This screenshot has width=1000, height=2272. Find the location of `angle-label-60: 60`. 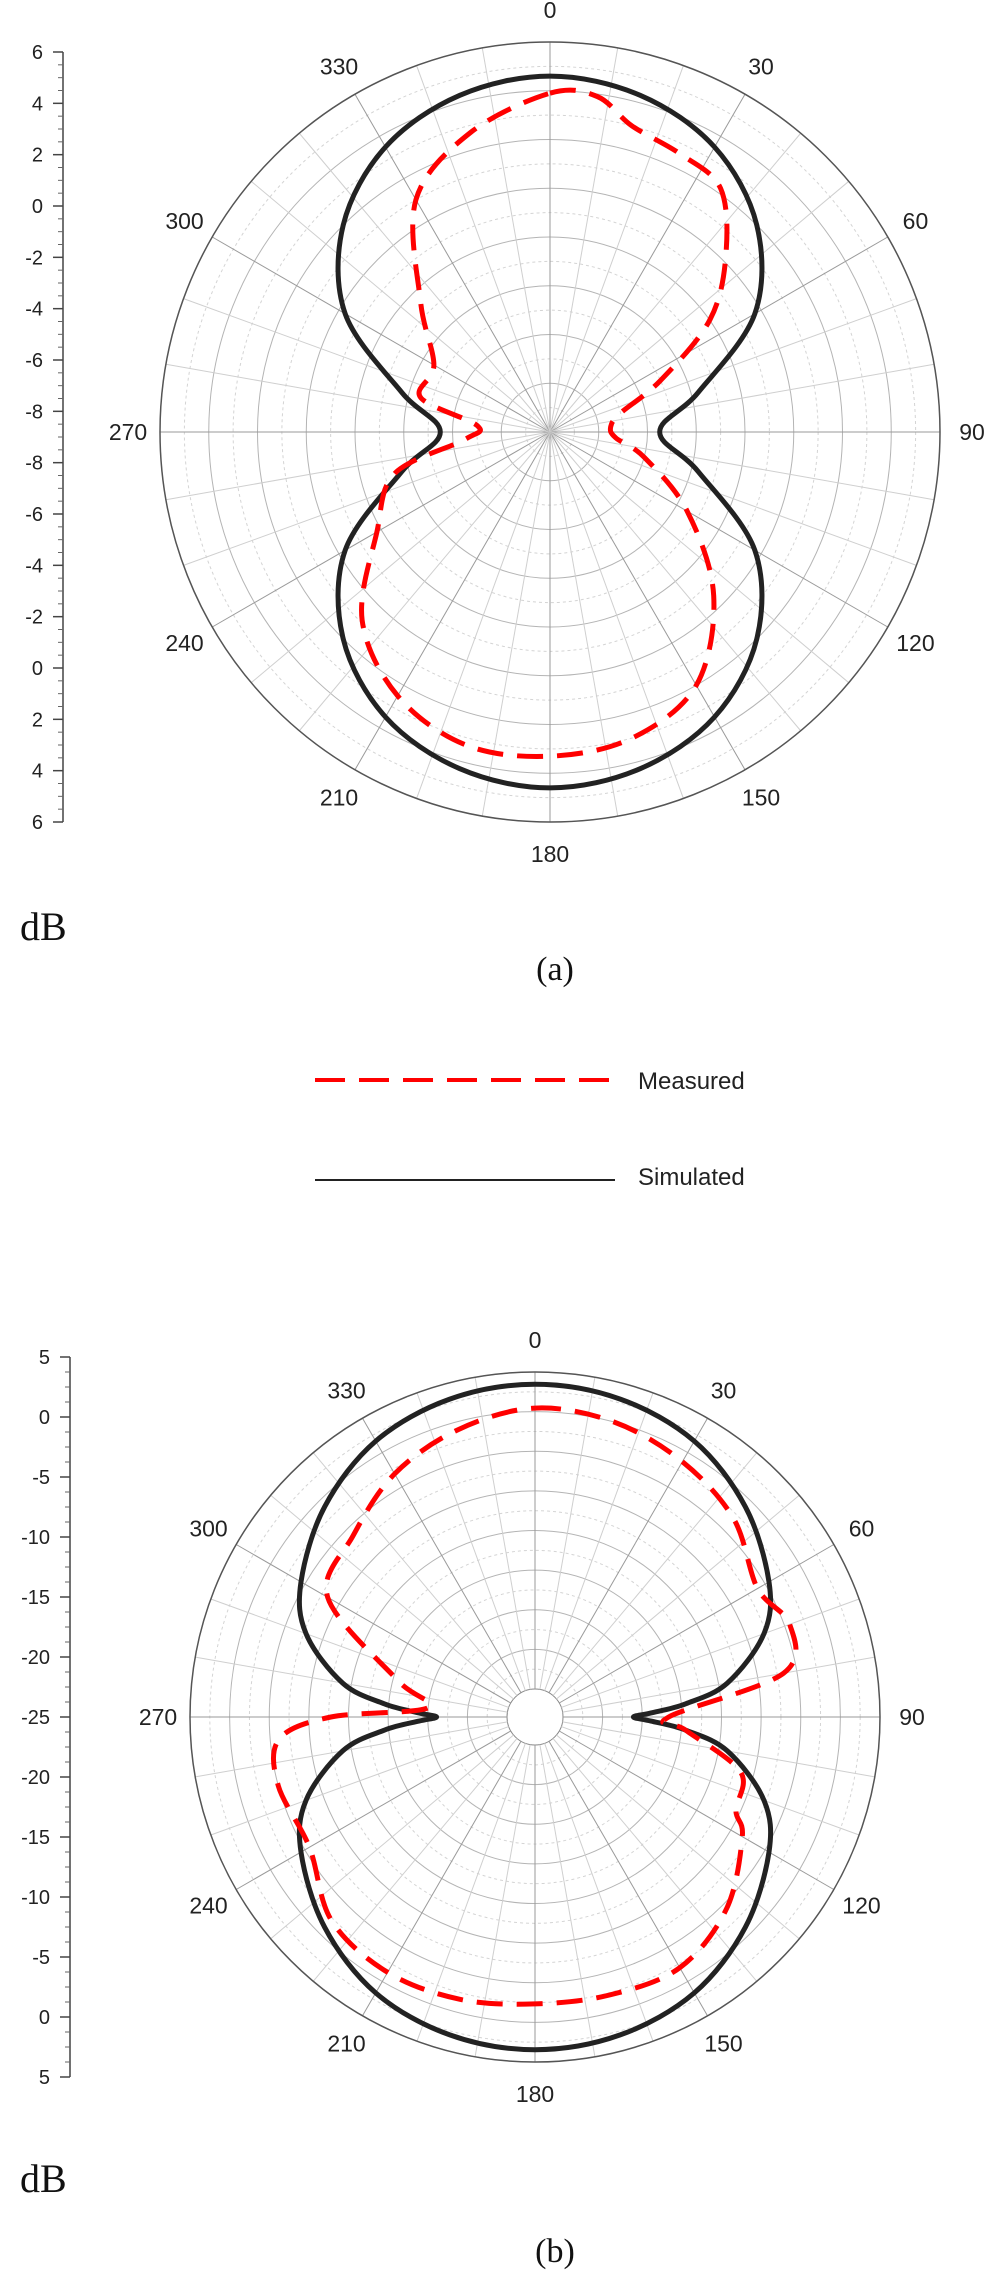

angle-label-60: 60 is located at coordinates (862, 1529).